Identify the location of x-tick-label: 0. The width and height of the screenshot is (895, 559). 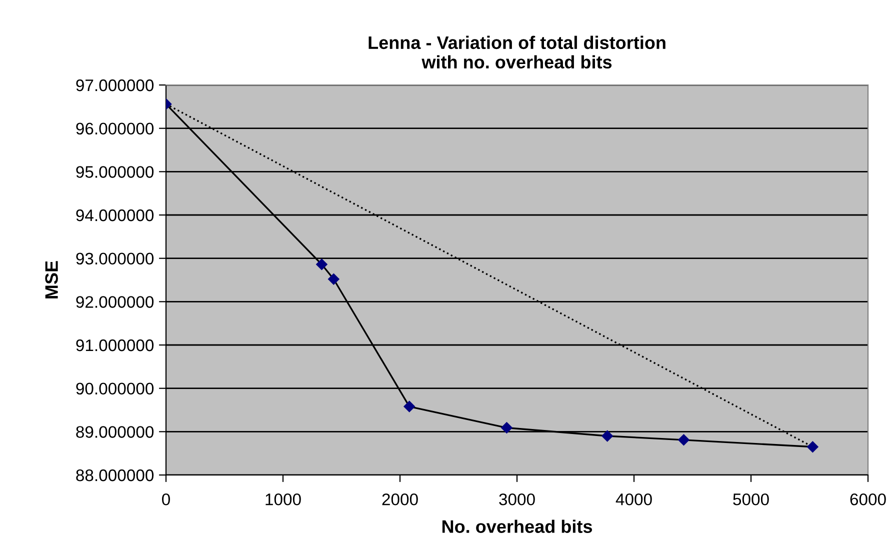
(166, 499).